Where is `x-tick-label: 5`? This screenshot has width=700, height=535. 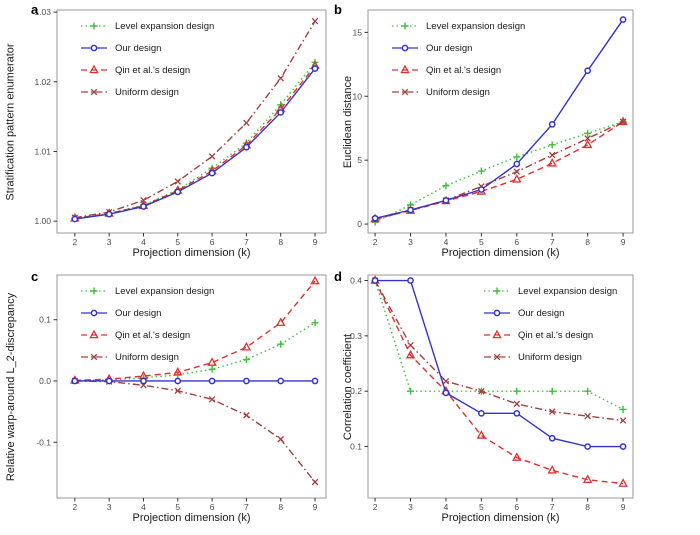 x-tick-label: 5 is located at coordinates (481, 242).